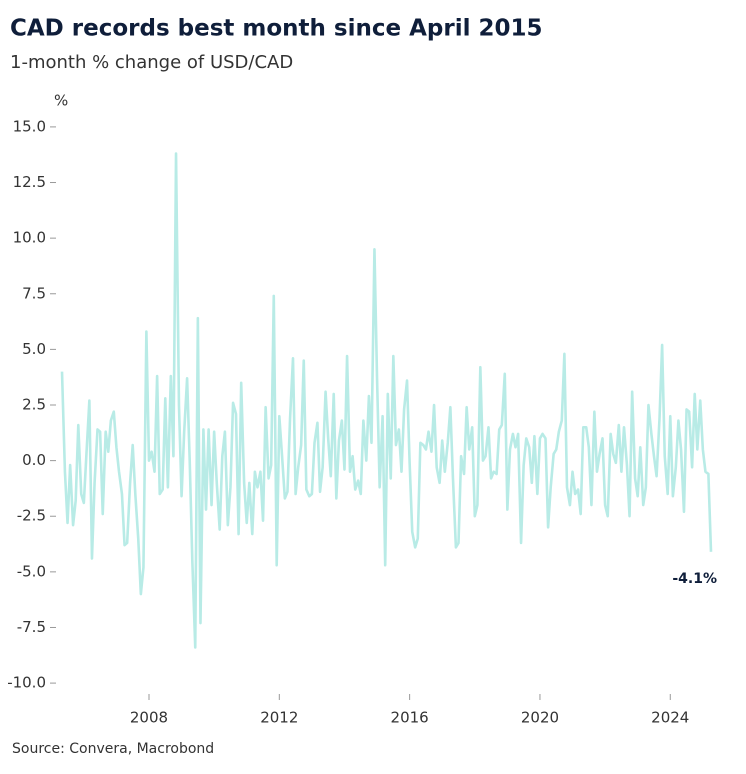  What do you see at coordinates (26, 683) in the screenshot?
I see `y-tick-label: -10.0` at bounding box center [26, 683].